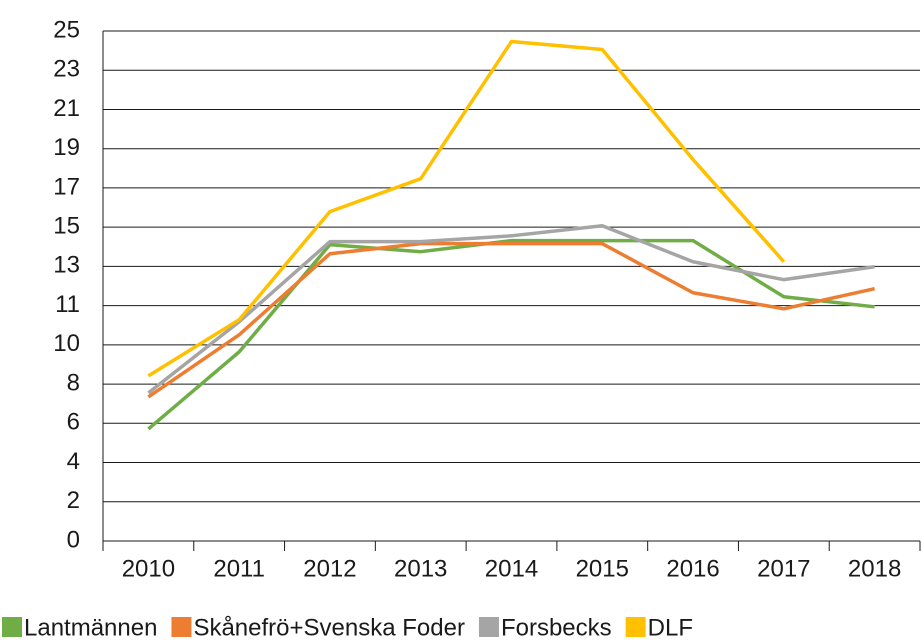 This screenshot has height=644, width=922. Describe the element at coordinates (73, 461) in the screenshot. I see `y-tick-label: 4` at that location.